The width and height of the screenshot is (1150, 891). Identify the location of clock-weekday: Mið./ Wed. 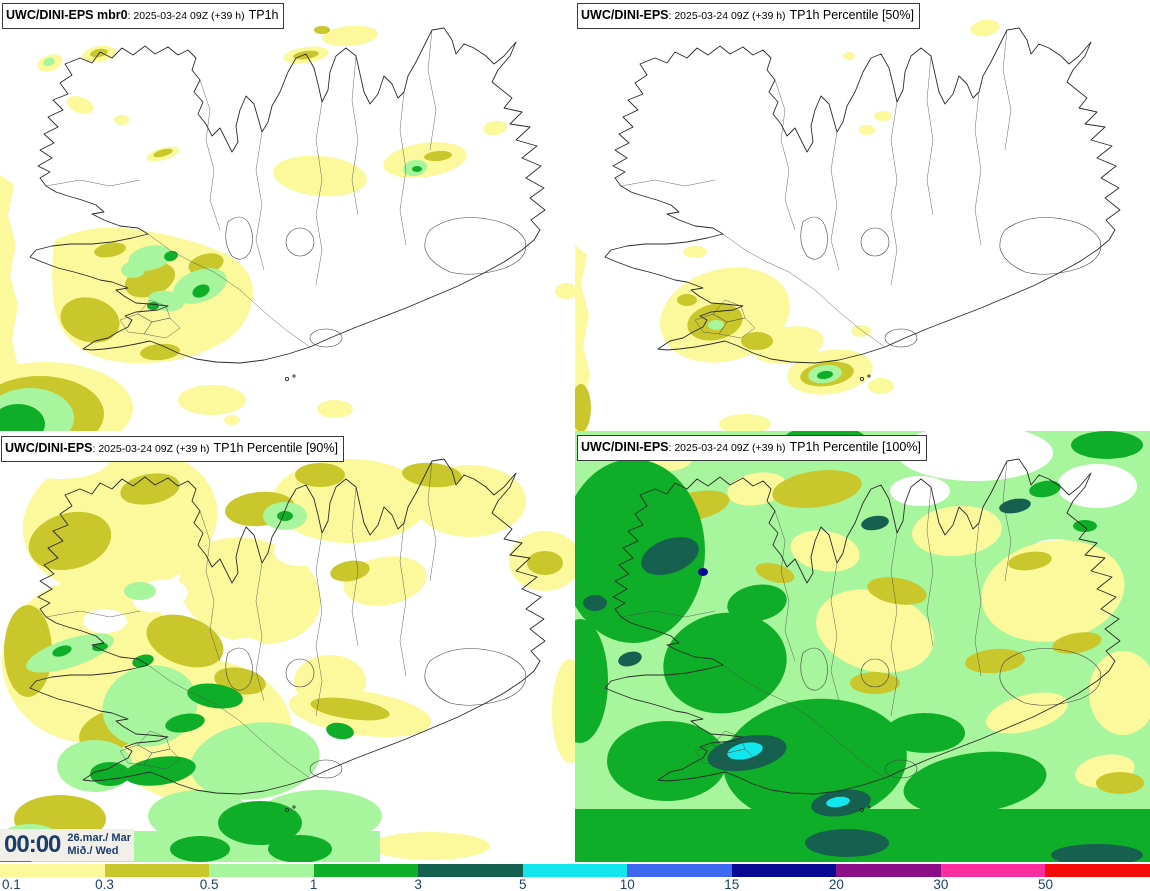
(93, 851).